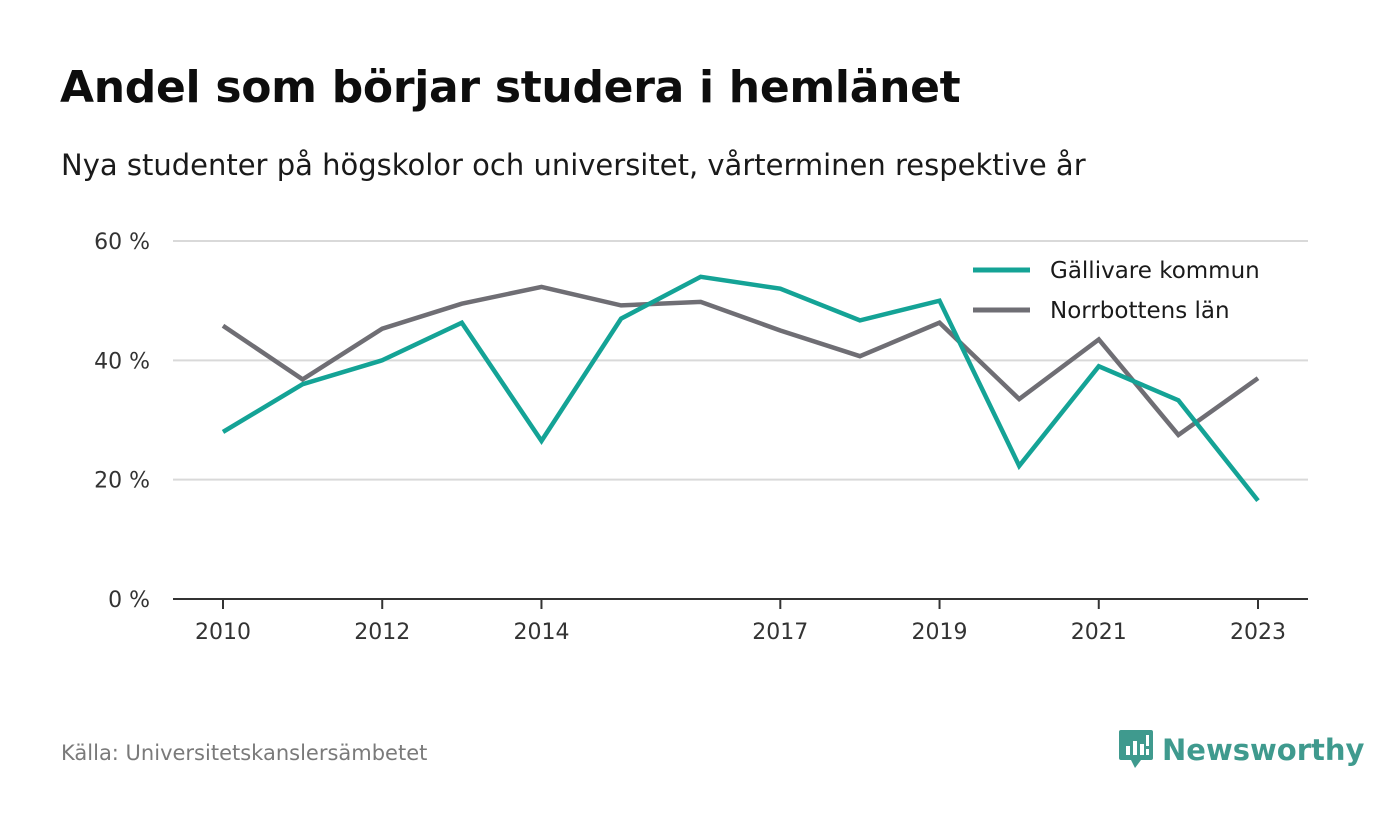 The width and height of the screenshot is (1400, 831). I want to click on x-tick-label: 2021, so click(1099, 632).